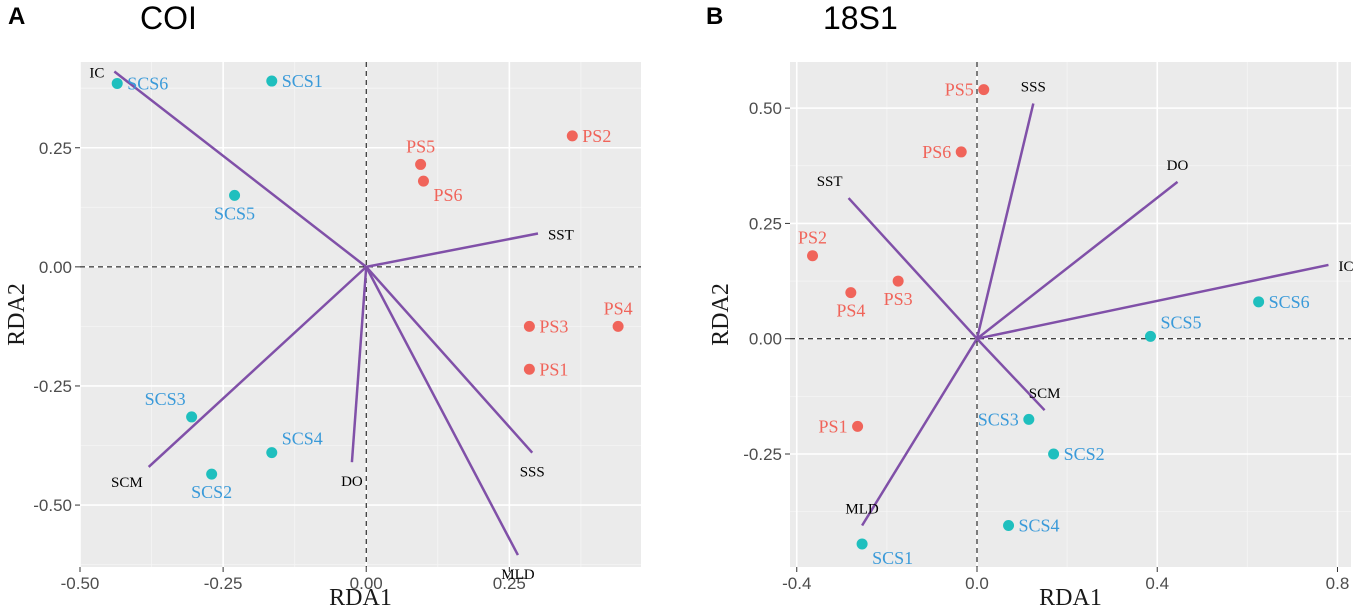  I want to click on panel-letter: A, so click(16, 16).